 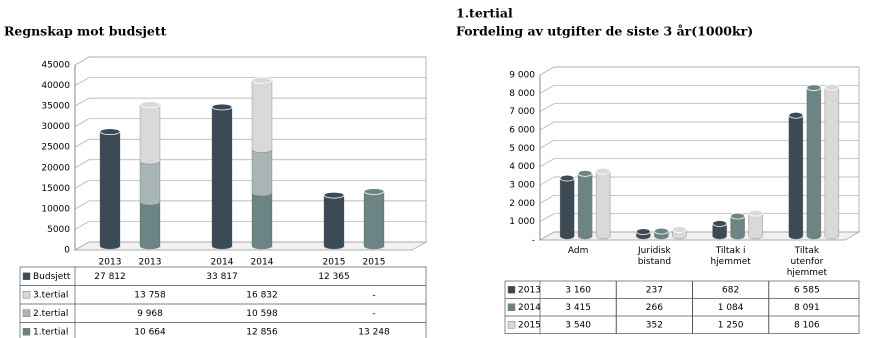 What do you see at coordinates (529, 290) in the screenshot?
I see `legend-label: 2013` at bounding box center [529, 290].